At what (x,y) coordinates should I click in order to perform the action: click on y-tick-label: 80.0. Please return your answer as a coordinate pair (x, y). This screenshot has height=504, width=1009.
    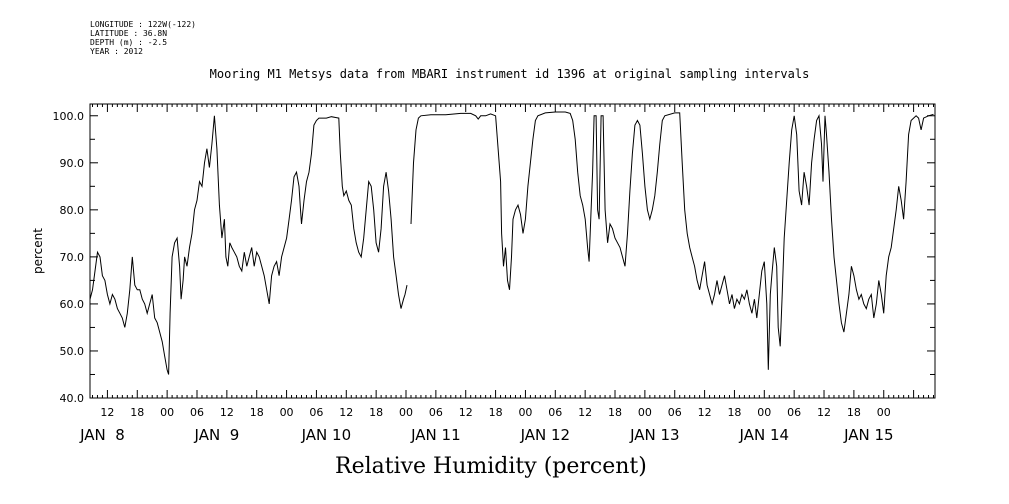
    Looking at the image, I should click on (72, 210).